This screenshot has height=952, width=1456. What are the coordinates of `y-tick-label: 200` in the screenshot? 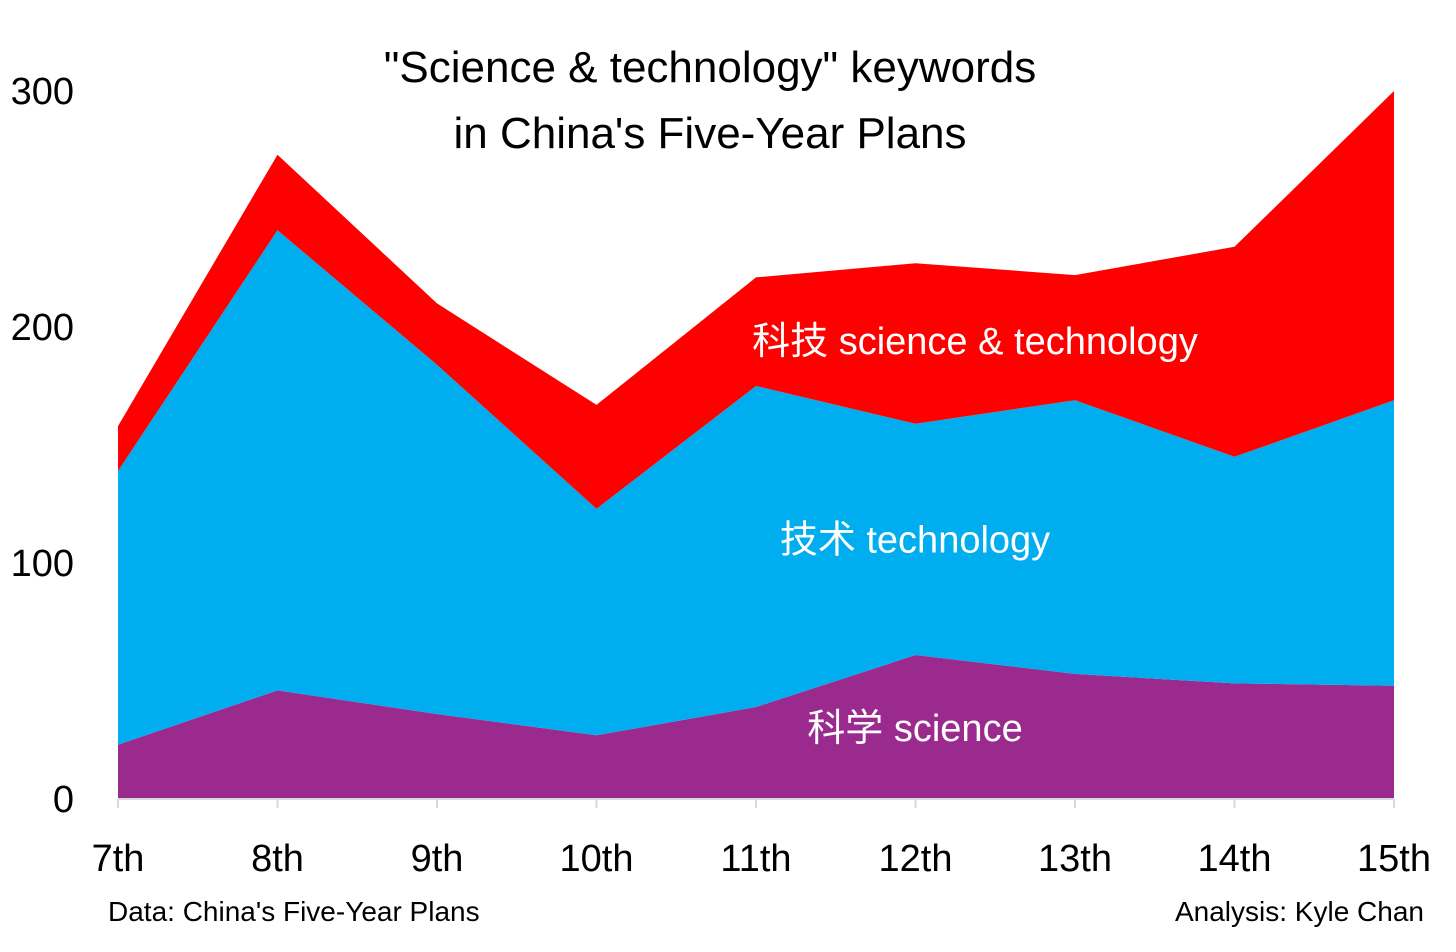 It's located at (42, 328).